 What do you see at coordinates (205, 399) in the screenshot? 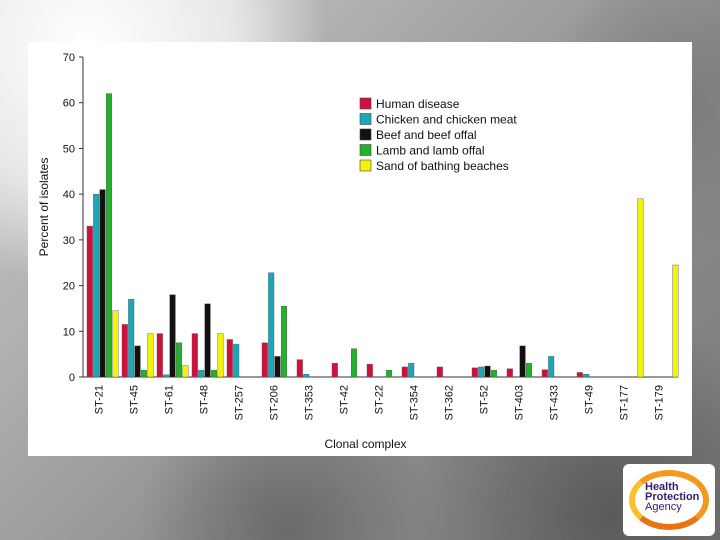
I see `x-tick-label: ST-48` at bounding box center [205, 399].